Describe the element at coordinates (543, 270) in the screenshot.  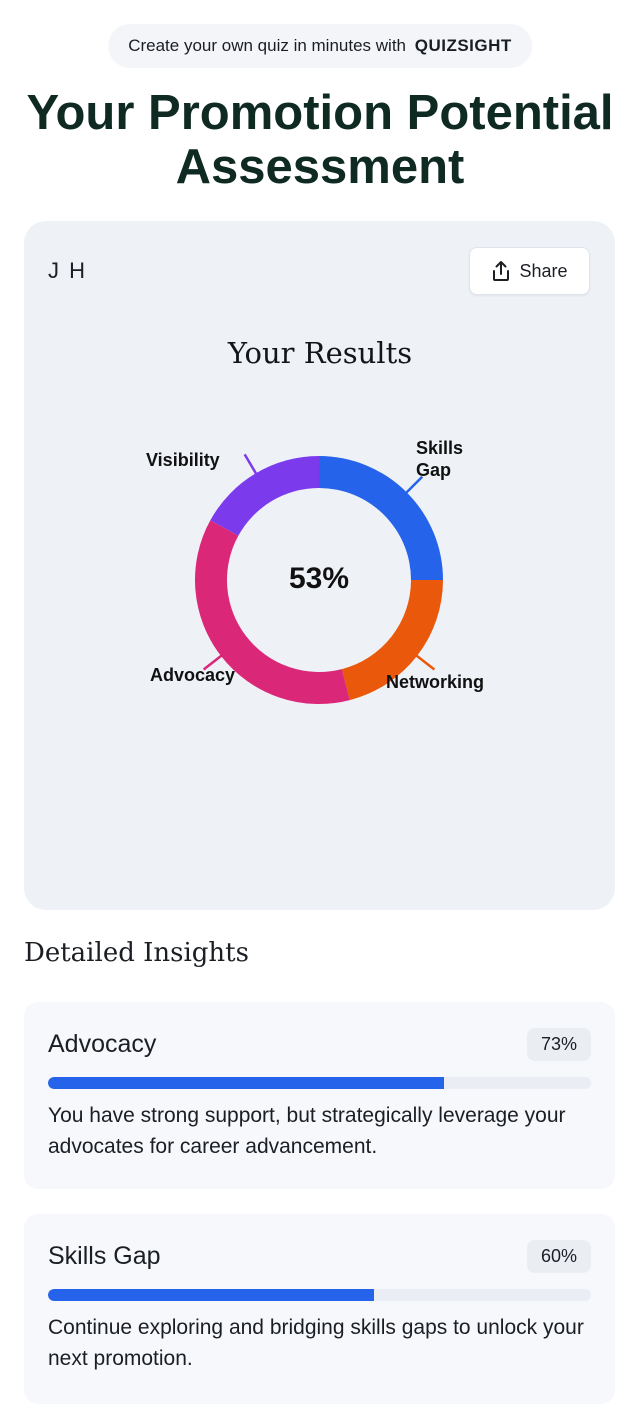
I see `share-label: Share` at that location.